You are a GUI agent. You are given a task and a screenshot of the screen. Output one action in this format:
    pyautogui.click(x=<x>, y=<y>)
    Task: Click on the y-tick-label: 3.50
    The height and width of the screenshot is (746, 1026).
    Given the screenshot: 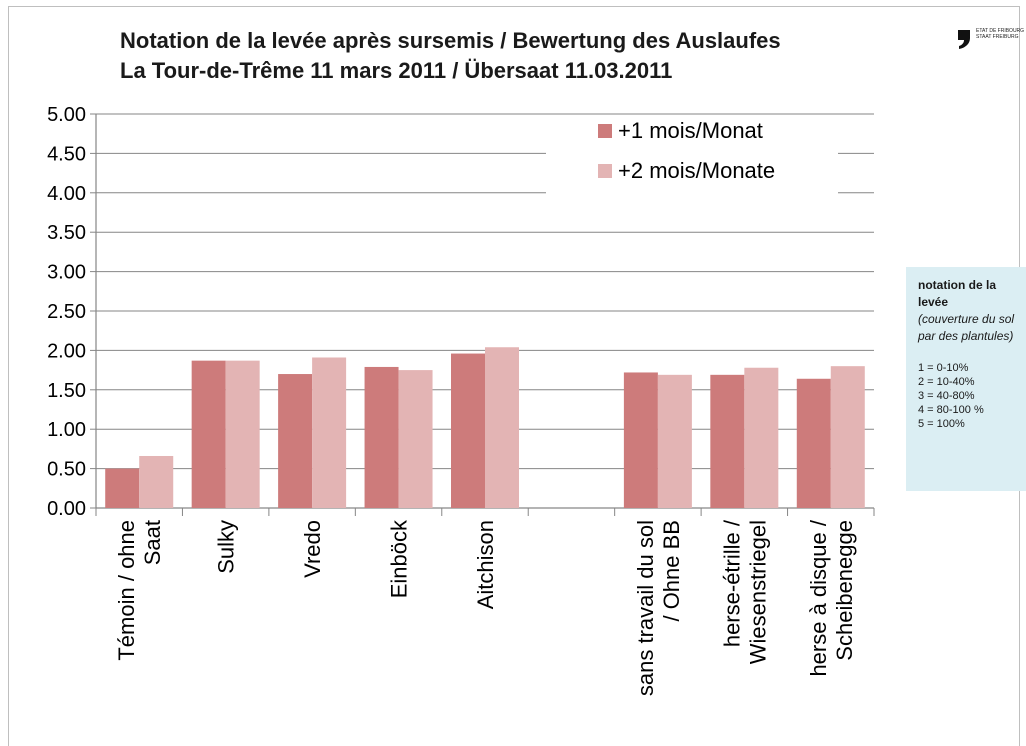 What is the action you would take?
    pyautogui.click(x=66, y=233)
    